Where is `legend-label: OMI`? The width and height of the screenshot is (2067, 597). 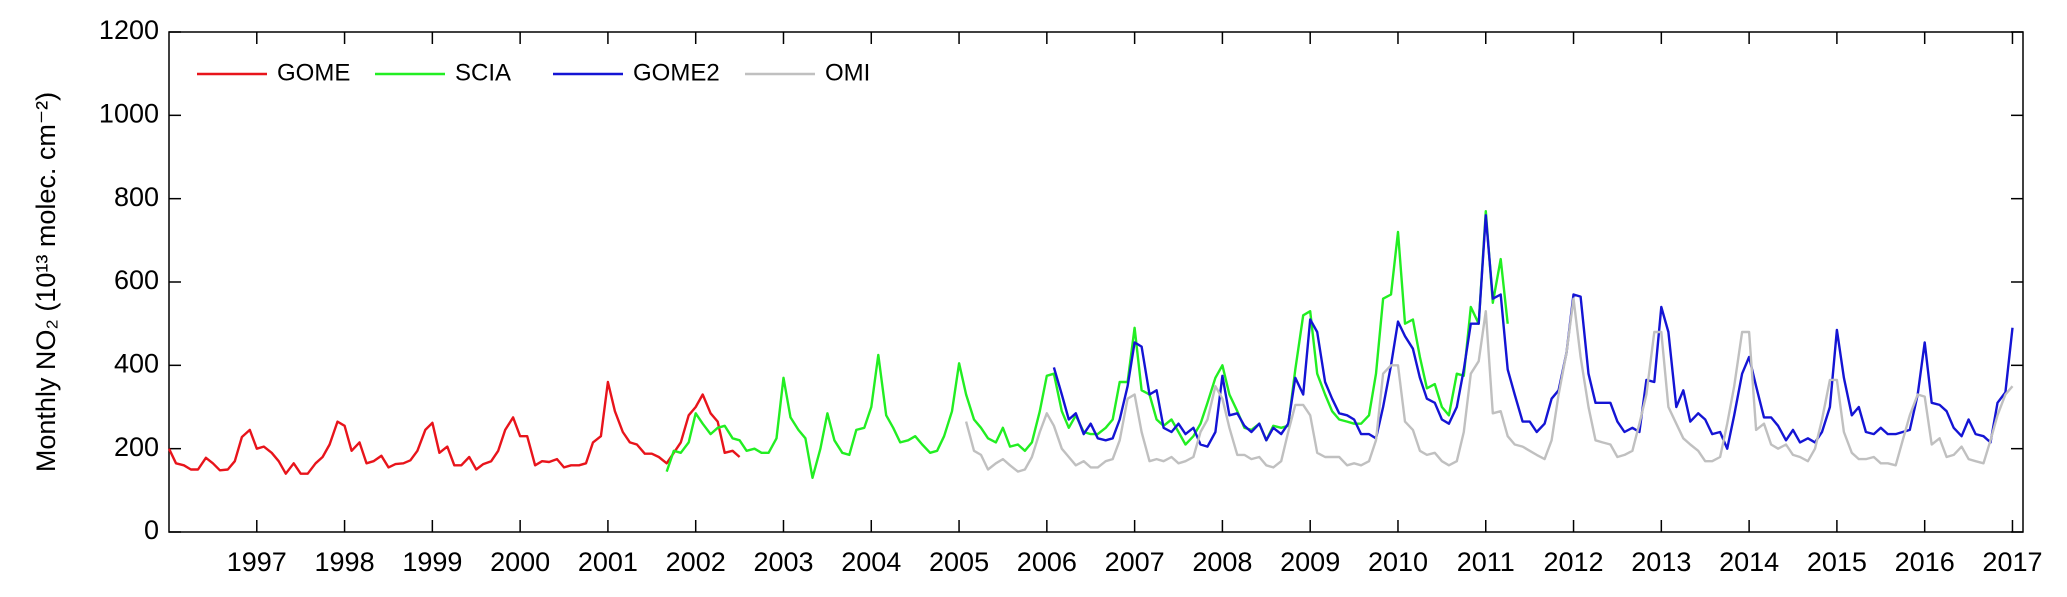 legend-label: OMI is located at coordinates (847, 72).